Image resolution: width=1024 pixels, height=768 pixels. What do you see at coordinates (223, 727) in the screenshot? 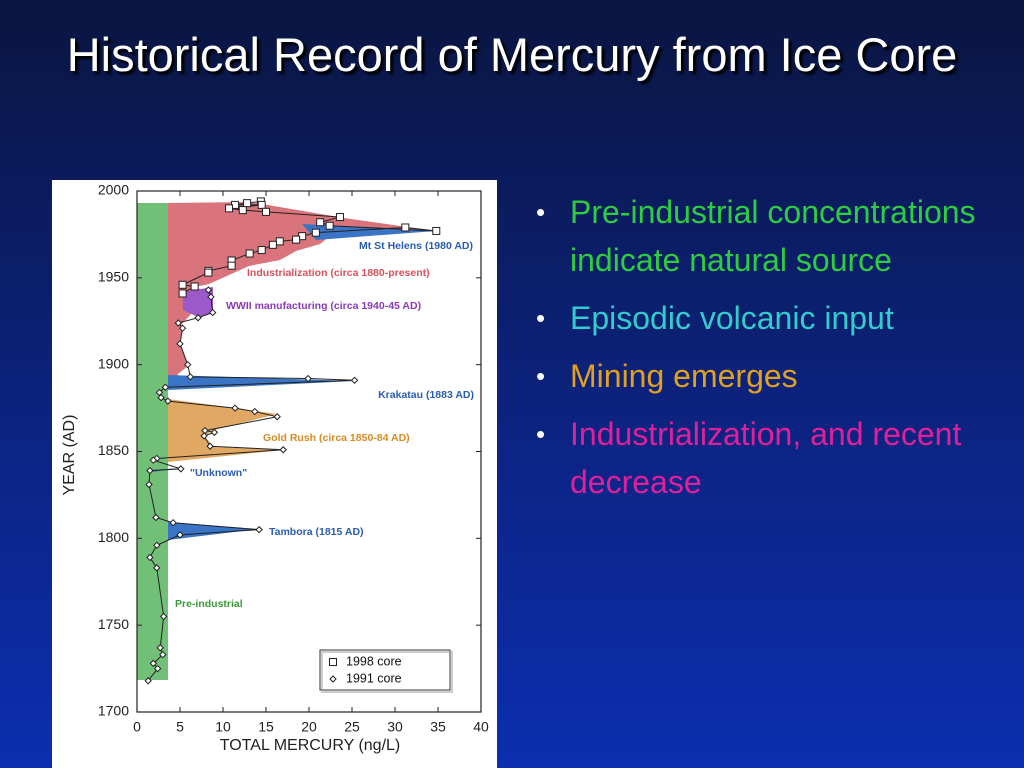
I see `x-tick-label: 10` at bounding box center [223, 727].